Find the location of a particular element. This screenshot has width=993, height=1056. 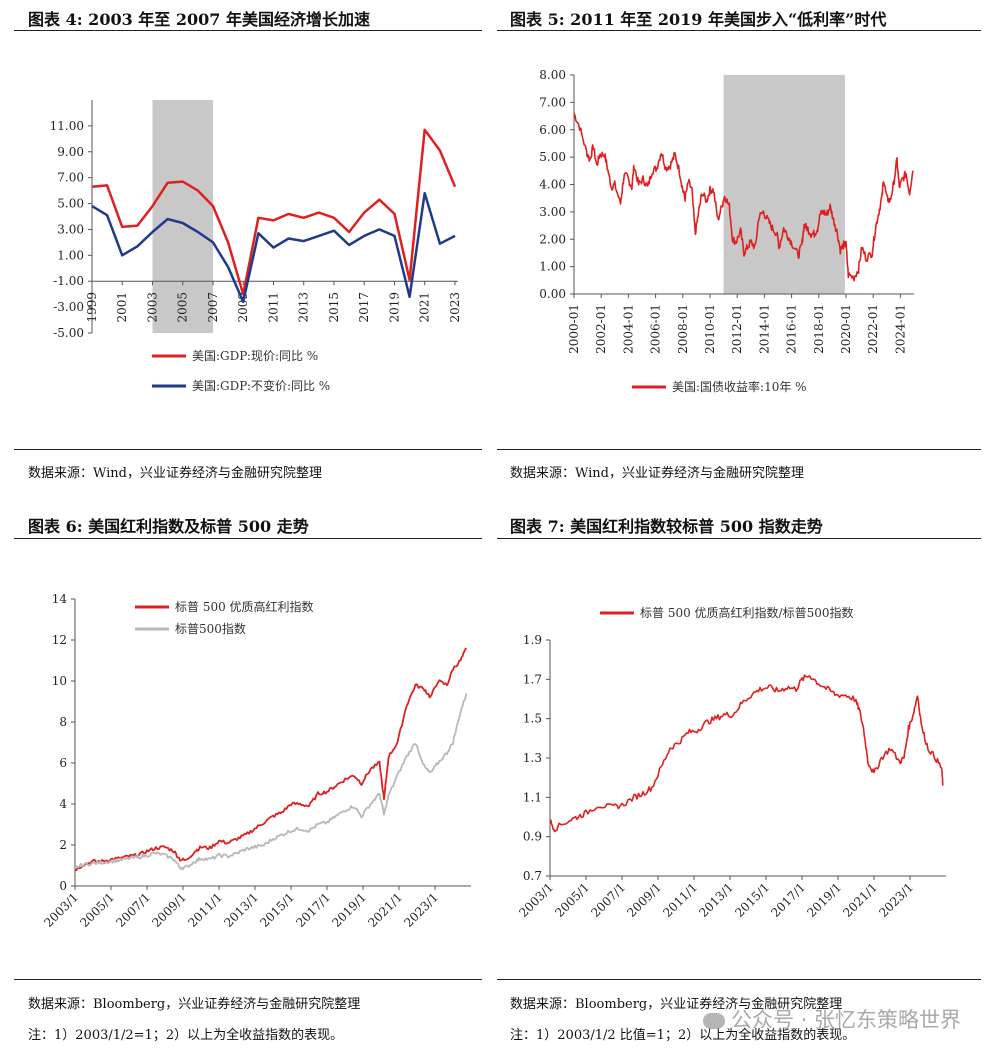

x-tick-label: 2013/1 is located at coordinates (716, 900).